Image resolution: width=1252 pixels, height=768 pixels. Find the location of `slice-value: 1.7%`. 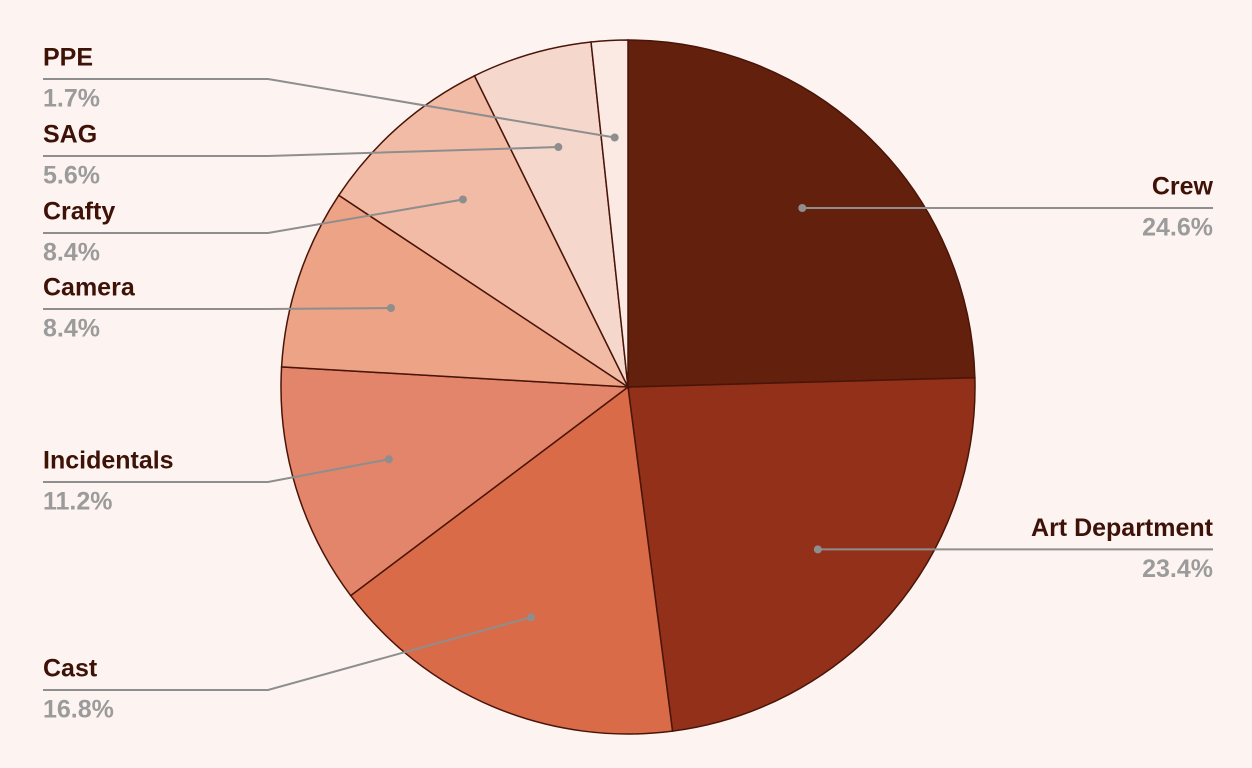

slice-value: 1.7% is located at coordinates (71, 99).